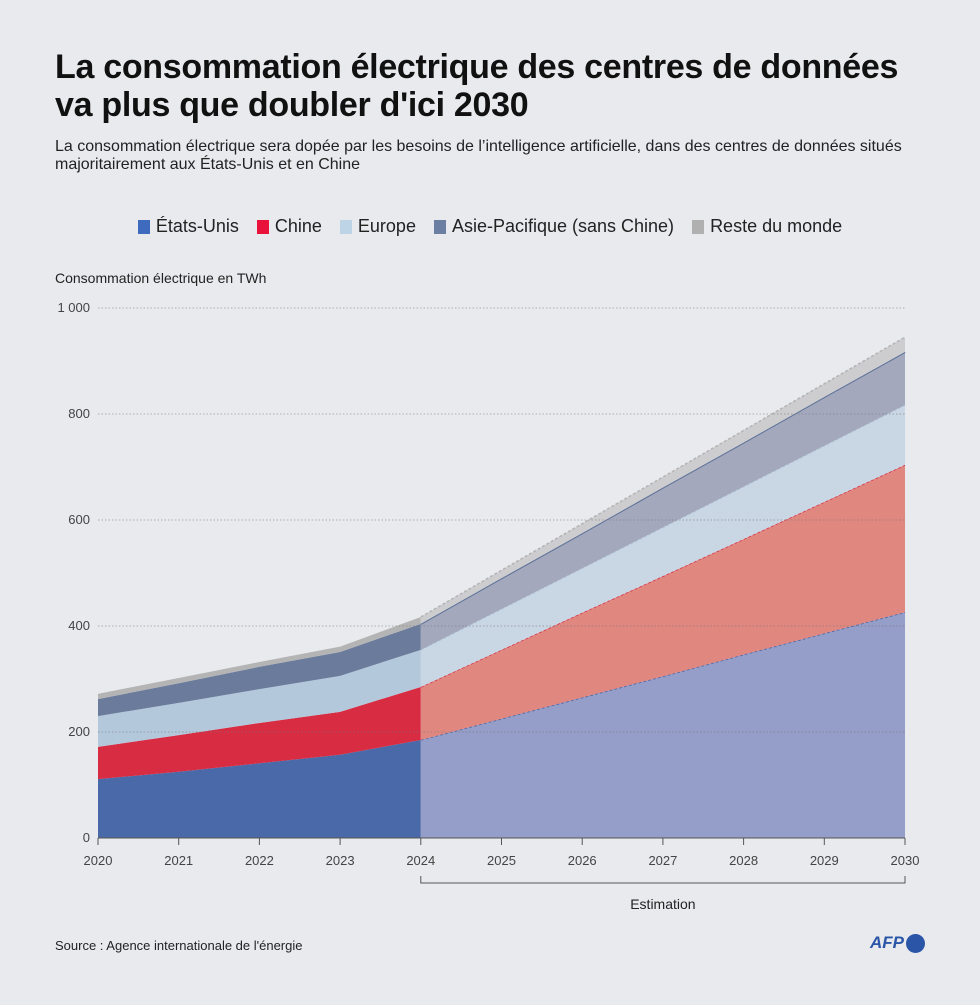  What do you see at coordinates (776, 226) in the screenshot?
I see `legend-label: Reste du monde` at bounding box center [776, 226].